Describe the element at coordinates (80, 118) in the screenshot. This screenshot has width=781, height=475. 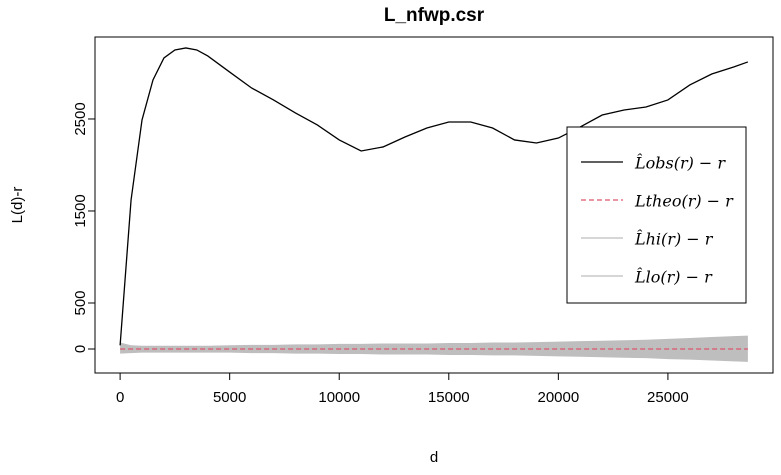
I see `y-tick-label: 2500` at that location.